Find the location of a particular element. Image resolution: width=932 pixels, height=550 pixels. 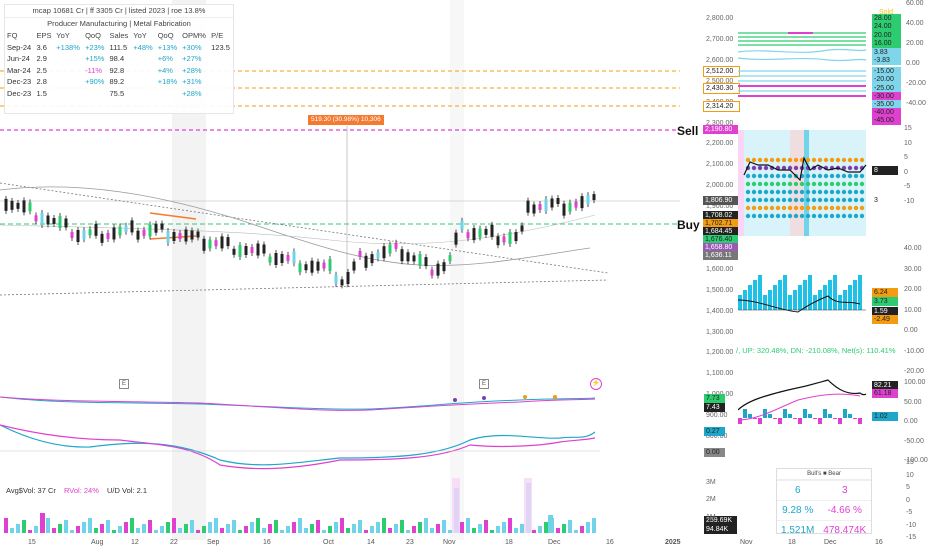

cell-pe is located at coordinates (221, 59).